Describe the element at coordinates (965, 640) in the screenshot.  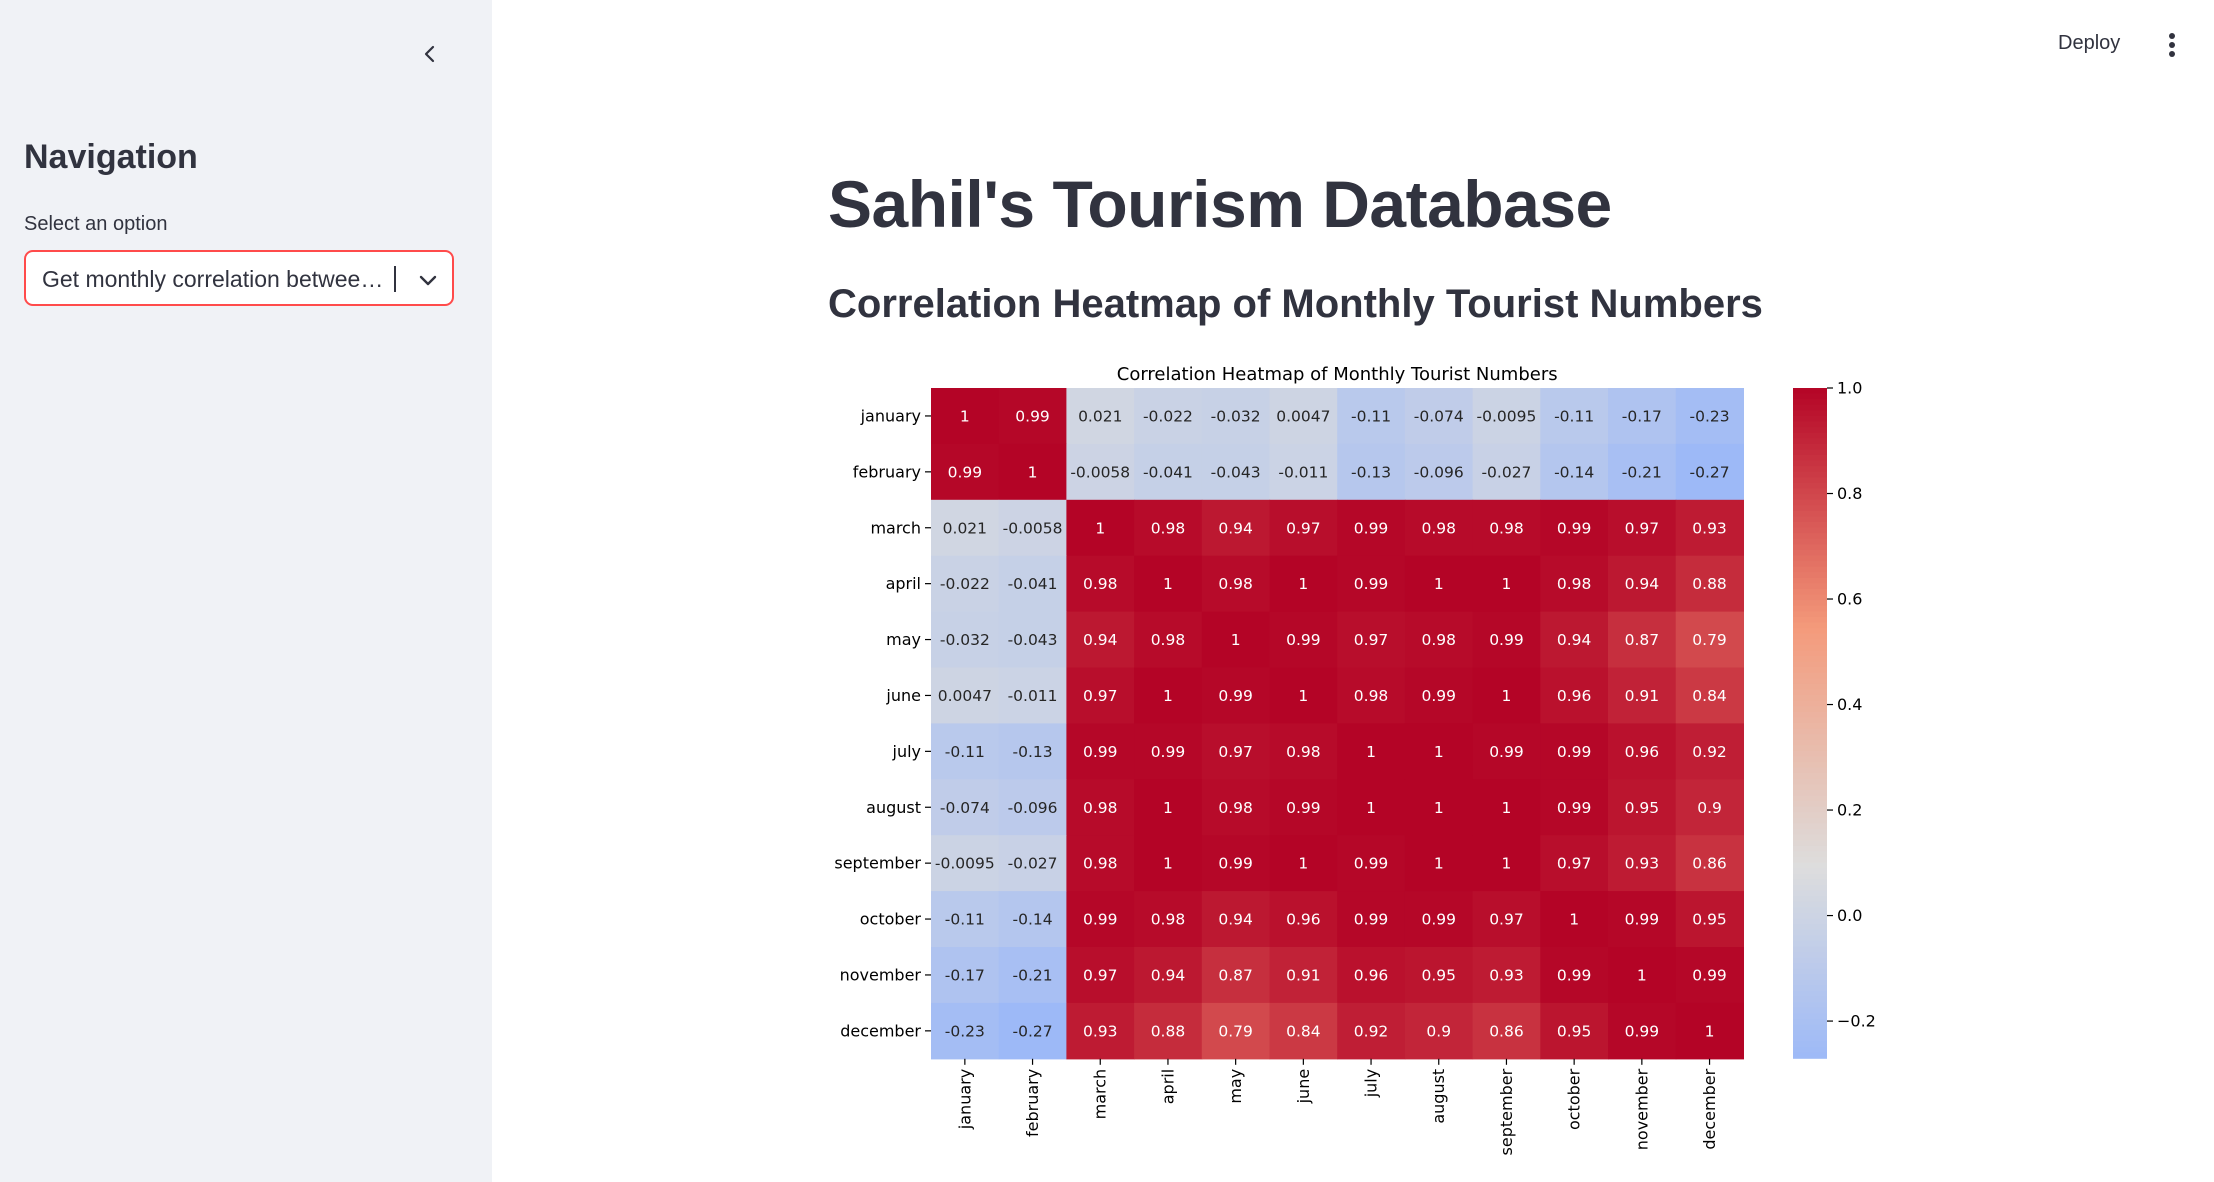
I see `heatmap-cell-label: -0.032` at that location.